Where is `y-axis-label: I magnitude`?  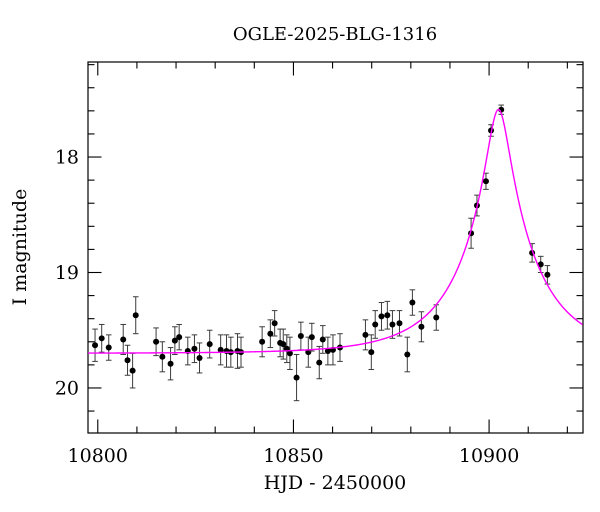 y-axis-label: I magnitude is located at coordinates (20, 247).